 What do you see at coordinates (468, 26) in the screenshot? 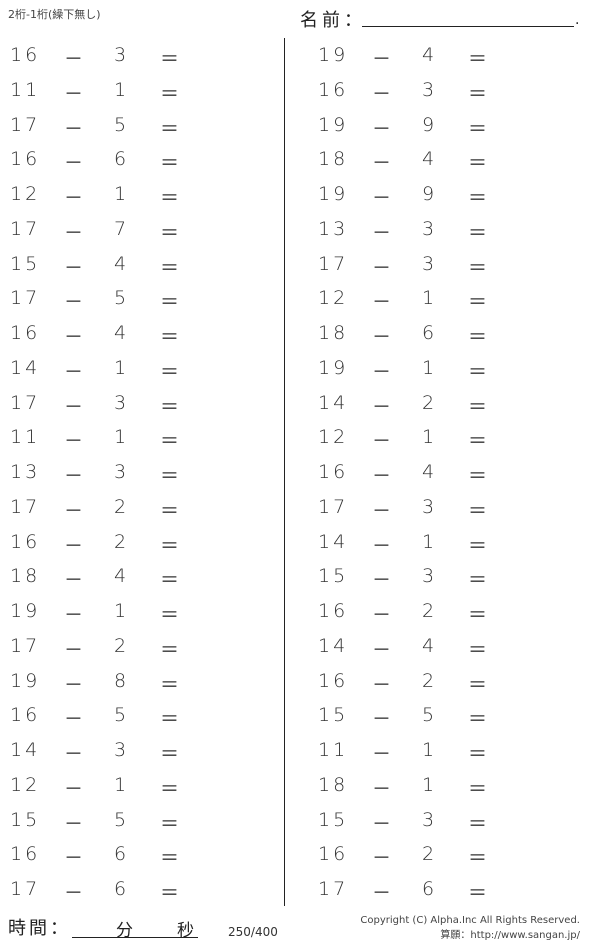
I see `name-field-line` at bounding box center [468, 26].